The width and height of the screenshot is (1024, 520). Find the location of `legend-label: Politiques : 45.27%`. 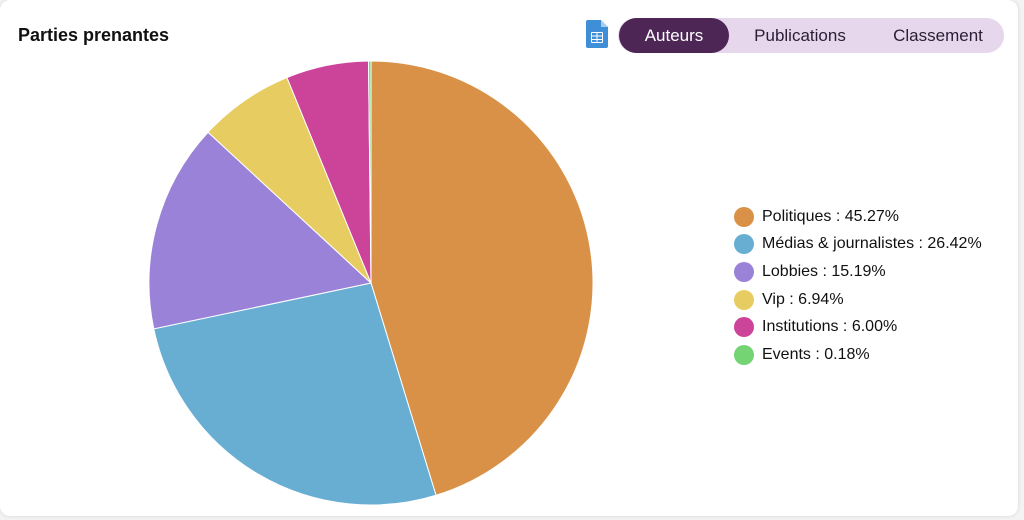

legend-label: Politiques : 45.27% is located at coordinates (830, 216).